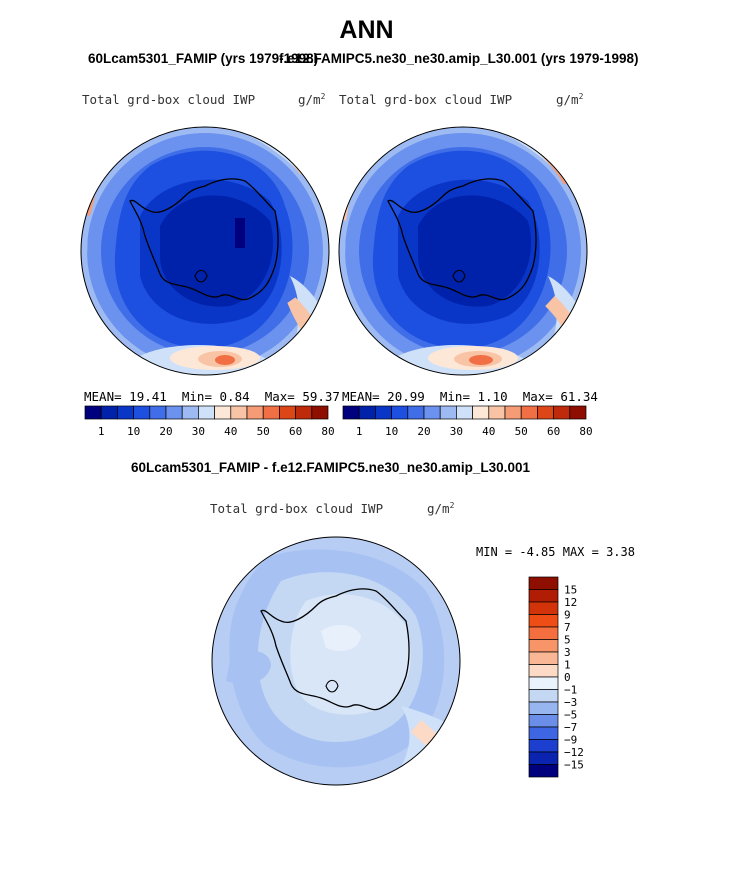  What do you see at coordinates (521, 431) in the screenshot?
I see `right-colorbar-label: 50` at bounding box center [521, 431].